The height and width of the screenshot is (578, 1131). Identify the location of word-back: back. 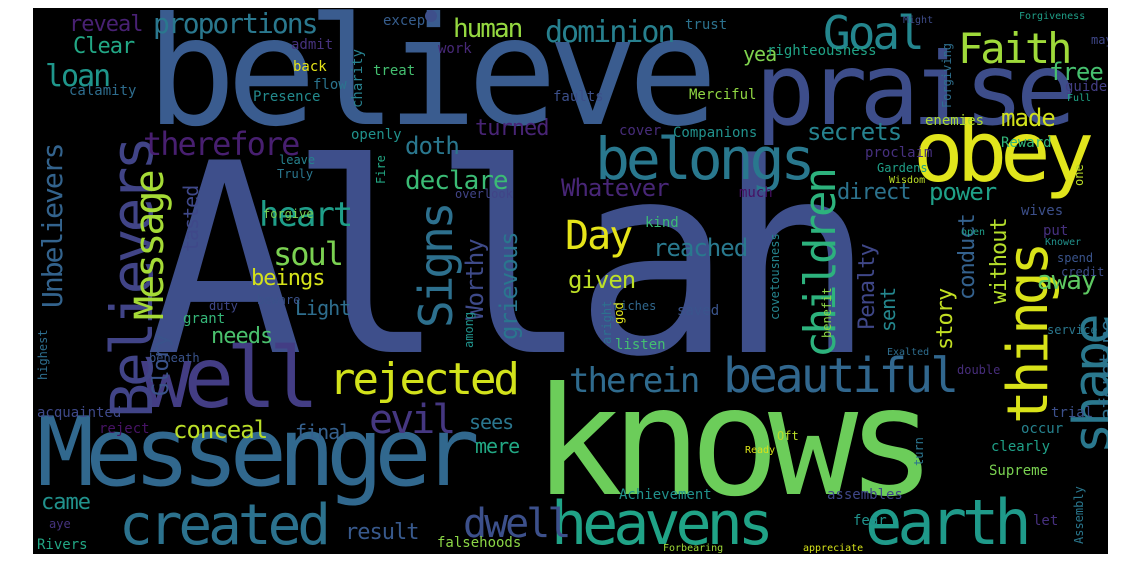
(310, 67).